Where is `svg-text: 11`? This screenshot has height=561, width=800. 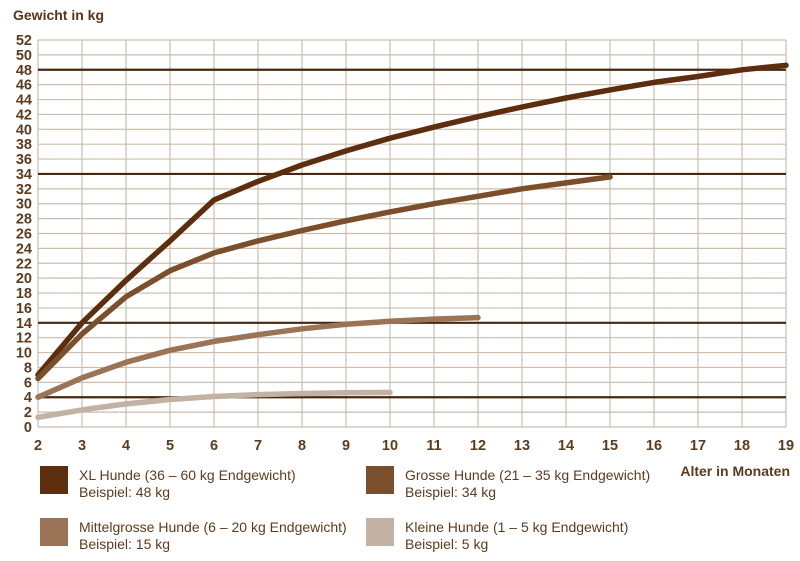 svg-text: 11 is located at coordinates (433, 446).